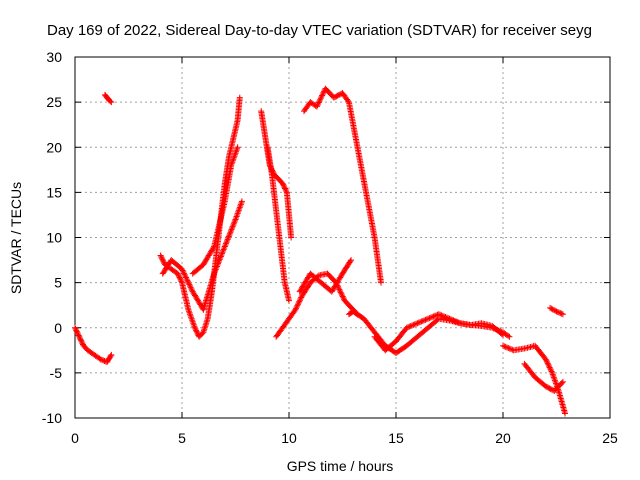 This screenshot has height=480, width=640. What do you see at coordinates (16, 238) in the screenshot?
I see `y-axis-label: SDTVAR / TECUs` at bounding box center [16, 238].